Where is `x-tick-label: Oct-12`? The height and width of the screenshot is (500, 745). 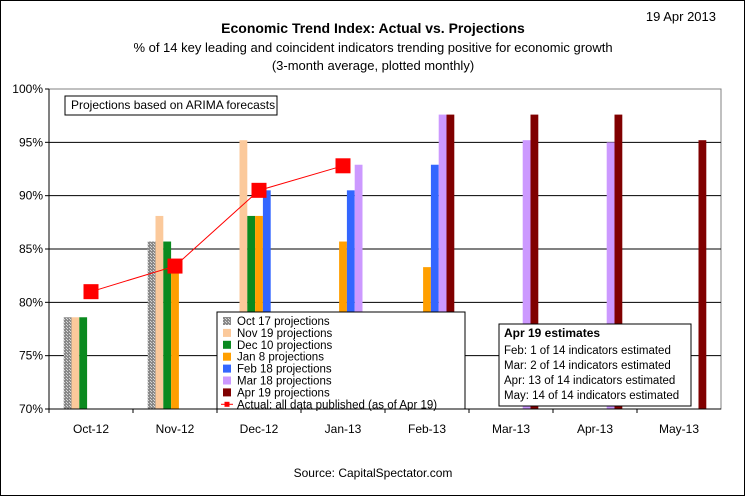 x-tick-label: Oct-12 is located at coordinates (91, 429).